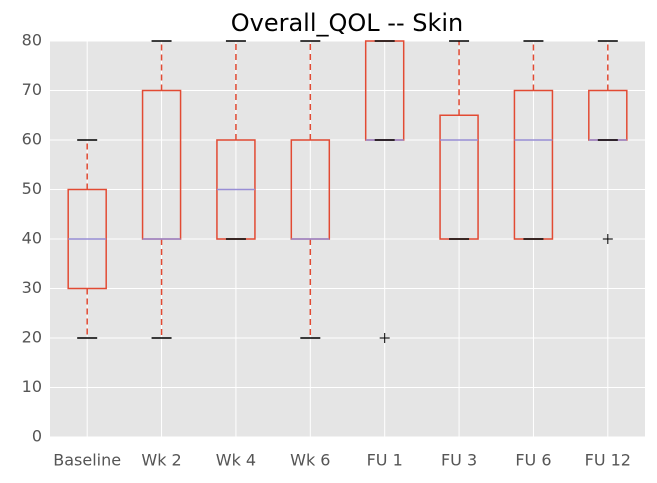  Describe the element at coordinates (32, 386) in the screenshot. I see `y-tick-label: 10` at that location.